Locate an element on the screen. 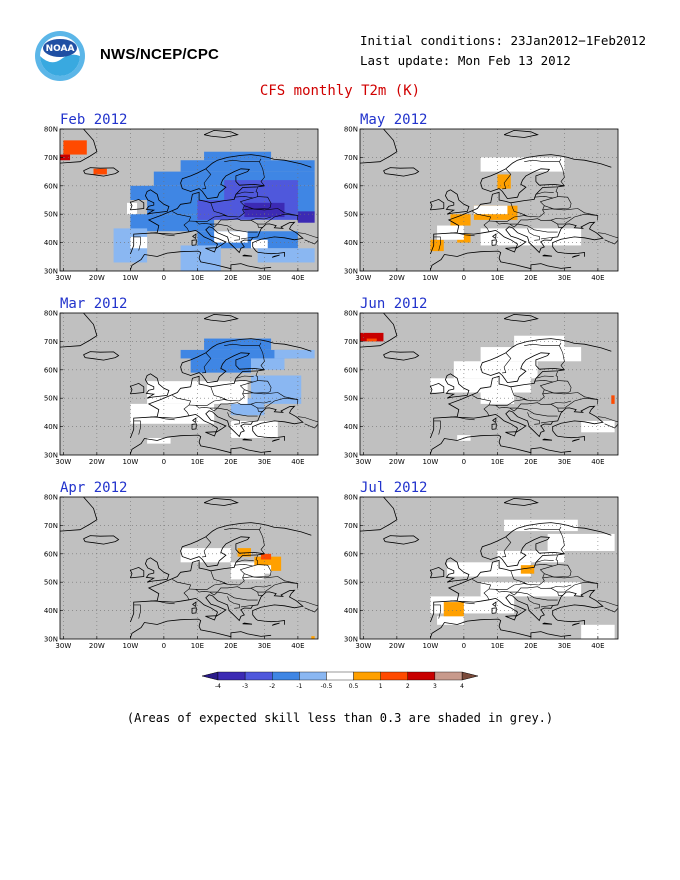 The image size is (680, 880). colorbar-label: 0.5 is located at coordinates (354, 686).